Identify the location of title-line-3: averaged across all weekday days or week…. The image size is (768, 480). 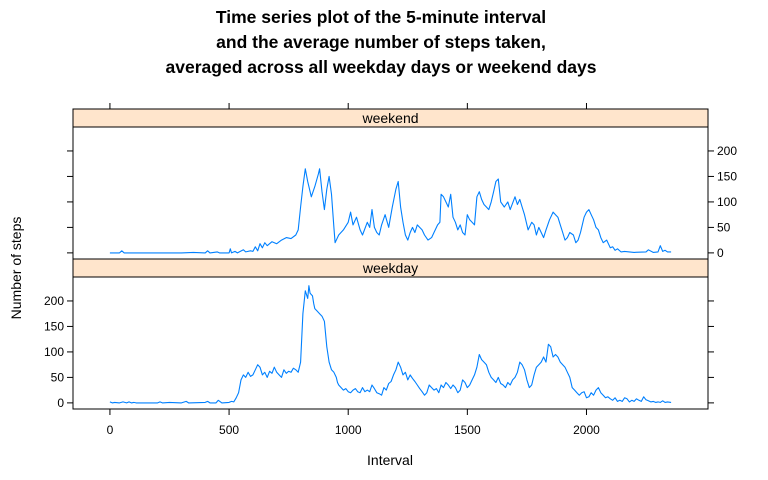
(381, 67).